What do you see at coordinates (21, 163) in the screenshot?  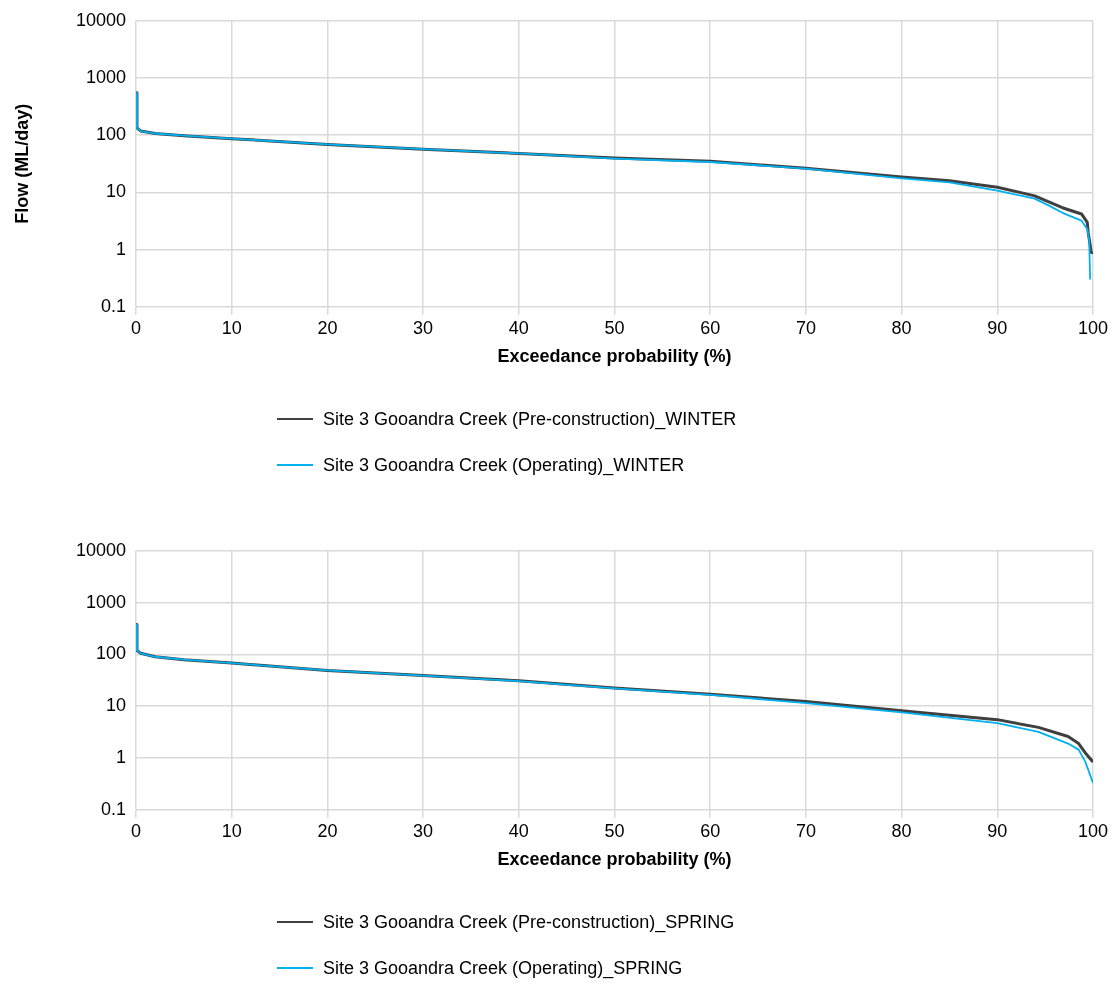 I see `y-axis-title: Flow (ML/day)` at bounding box center [21, 163].